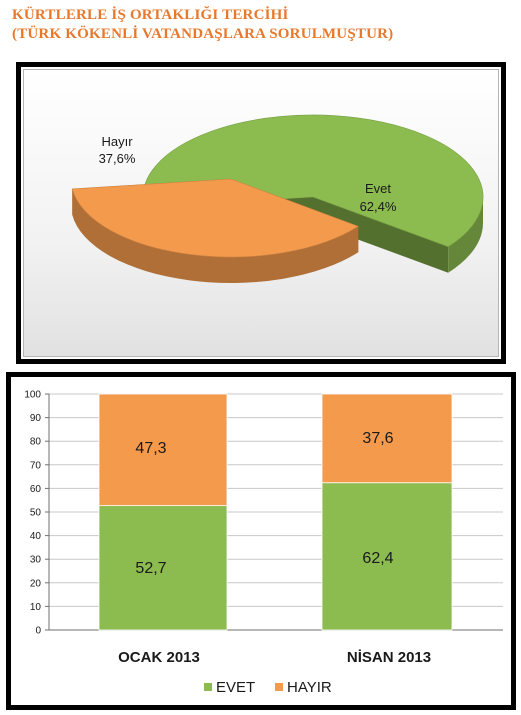  I want to click on y-tick-label: 50, so click(36, 513).